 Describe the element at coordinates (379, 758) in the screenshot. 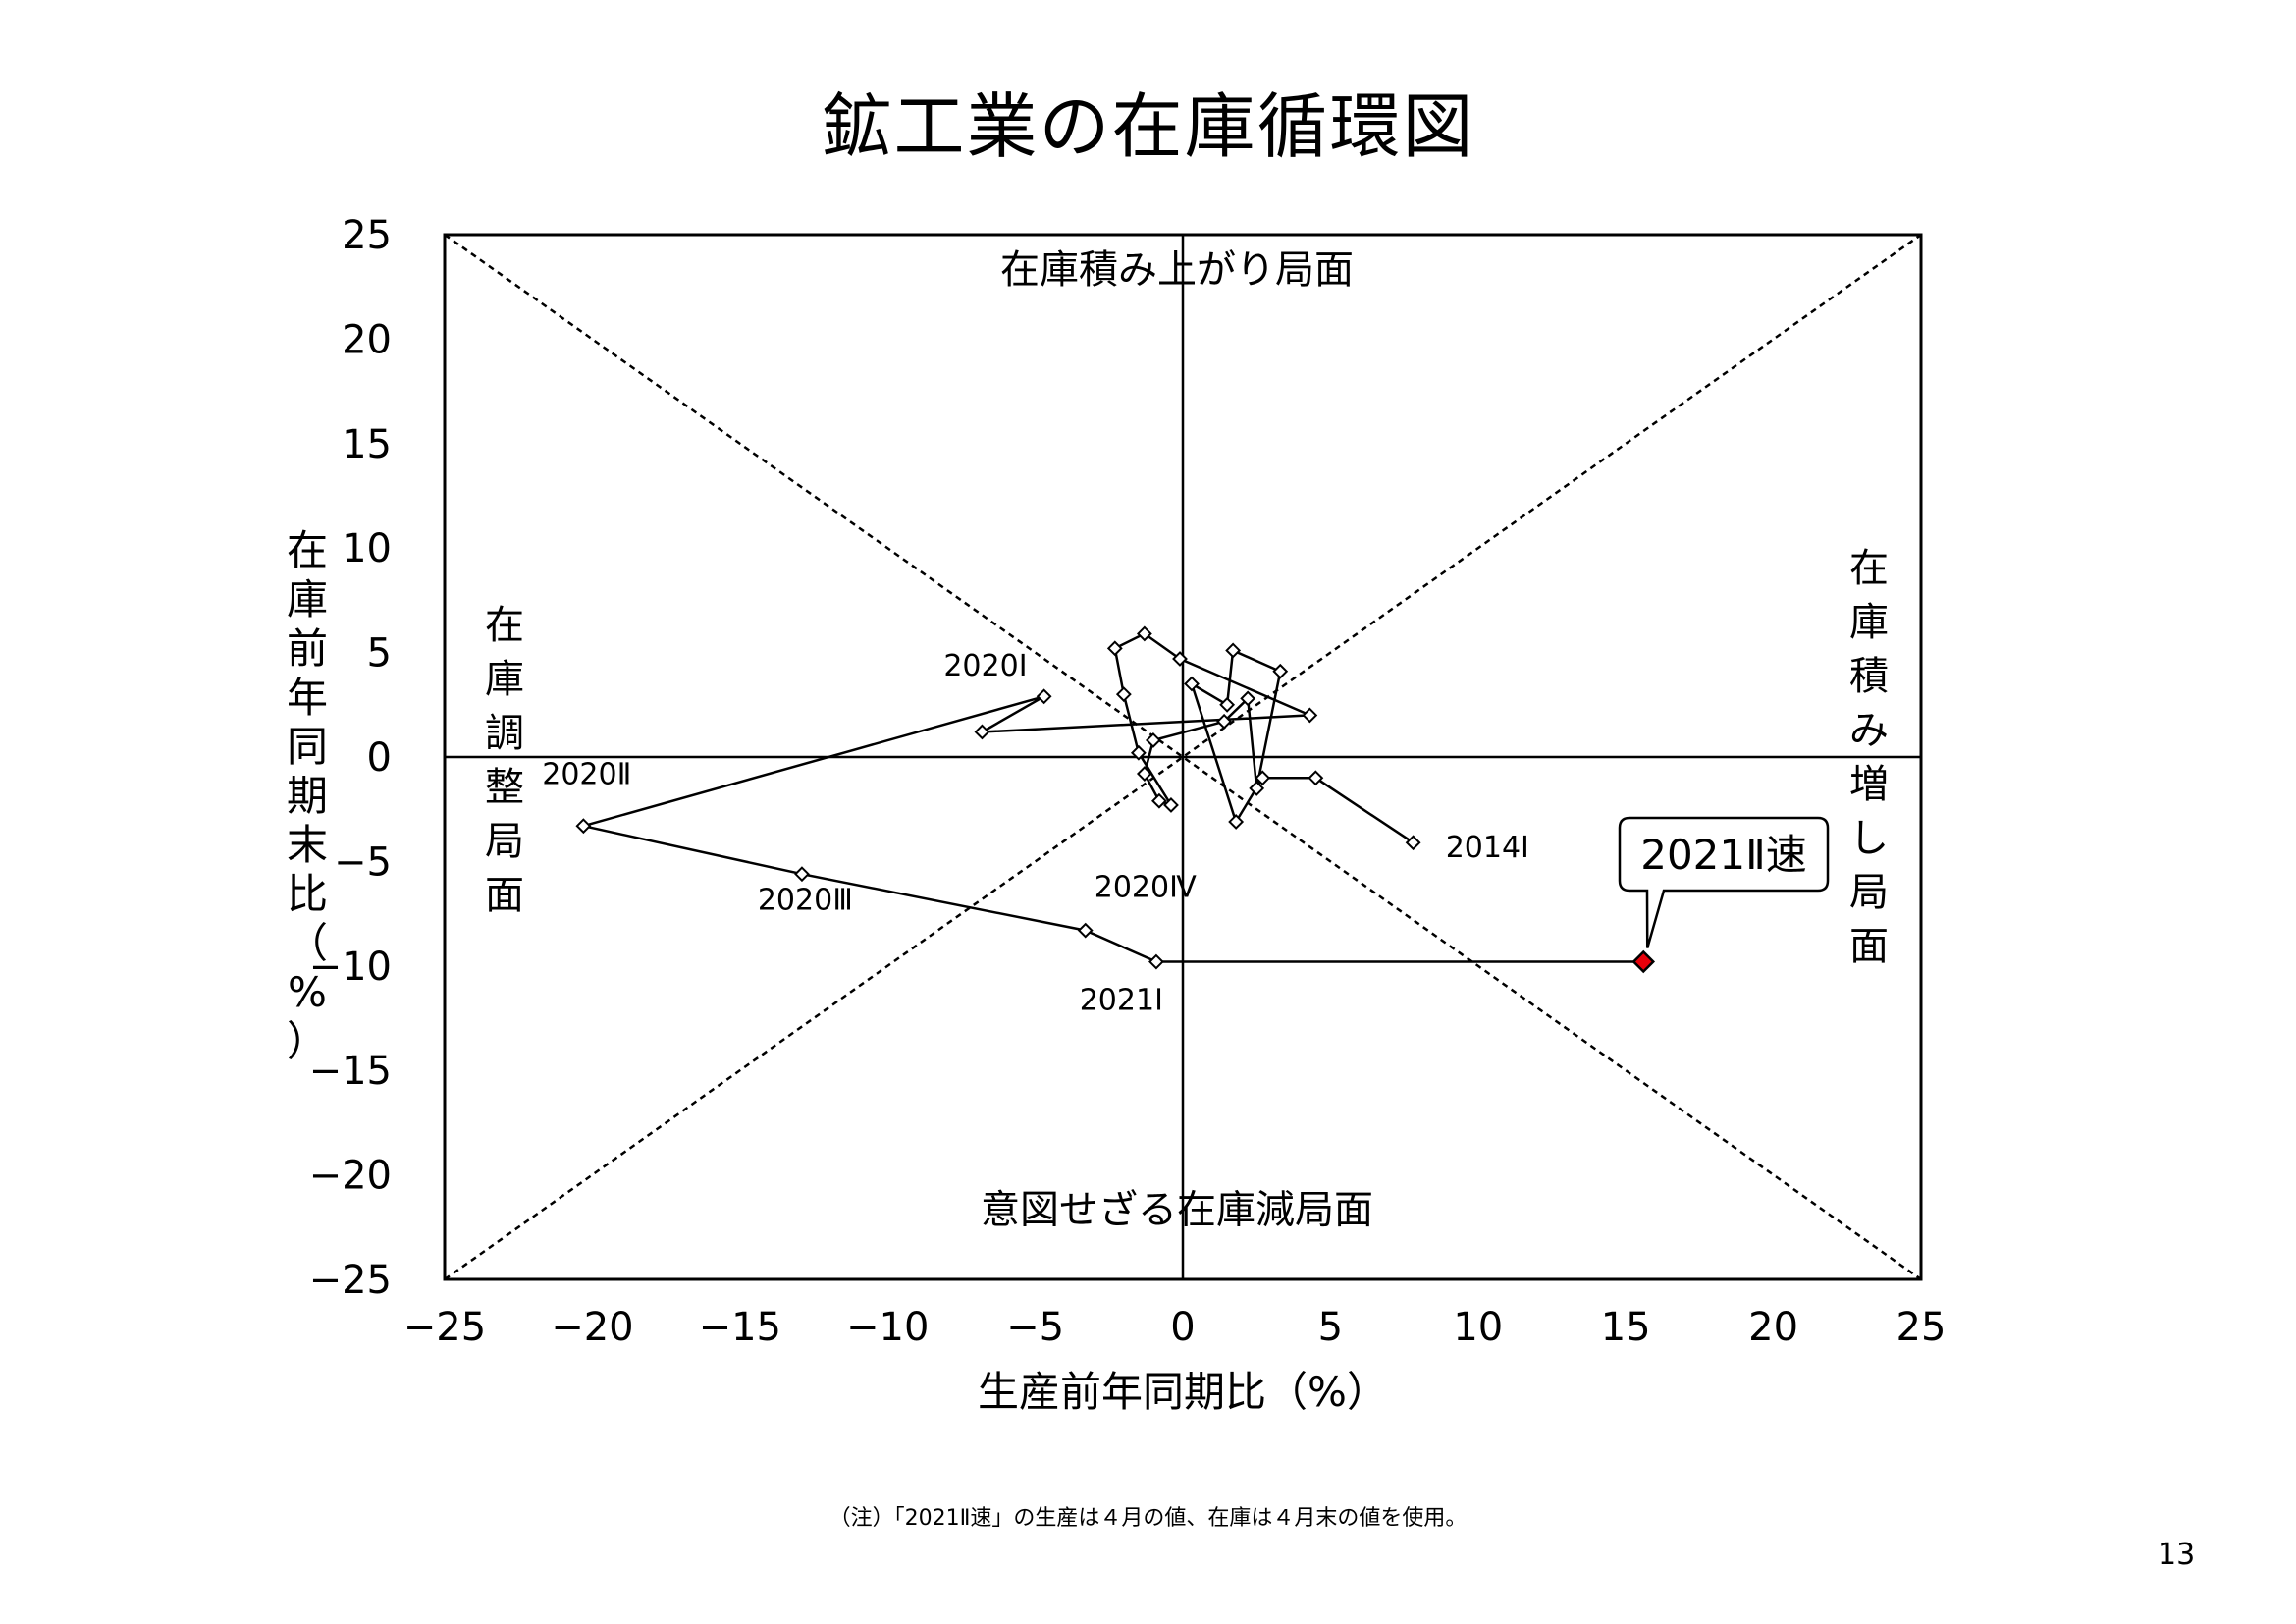

I see `y-tick-label: 0` at that location.